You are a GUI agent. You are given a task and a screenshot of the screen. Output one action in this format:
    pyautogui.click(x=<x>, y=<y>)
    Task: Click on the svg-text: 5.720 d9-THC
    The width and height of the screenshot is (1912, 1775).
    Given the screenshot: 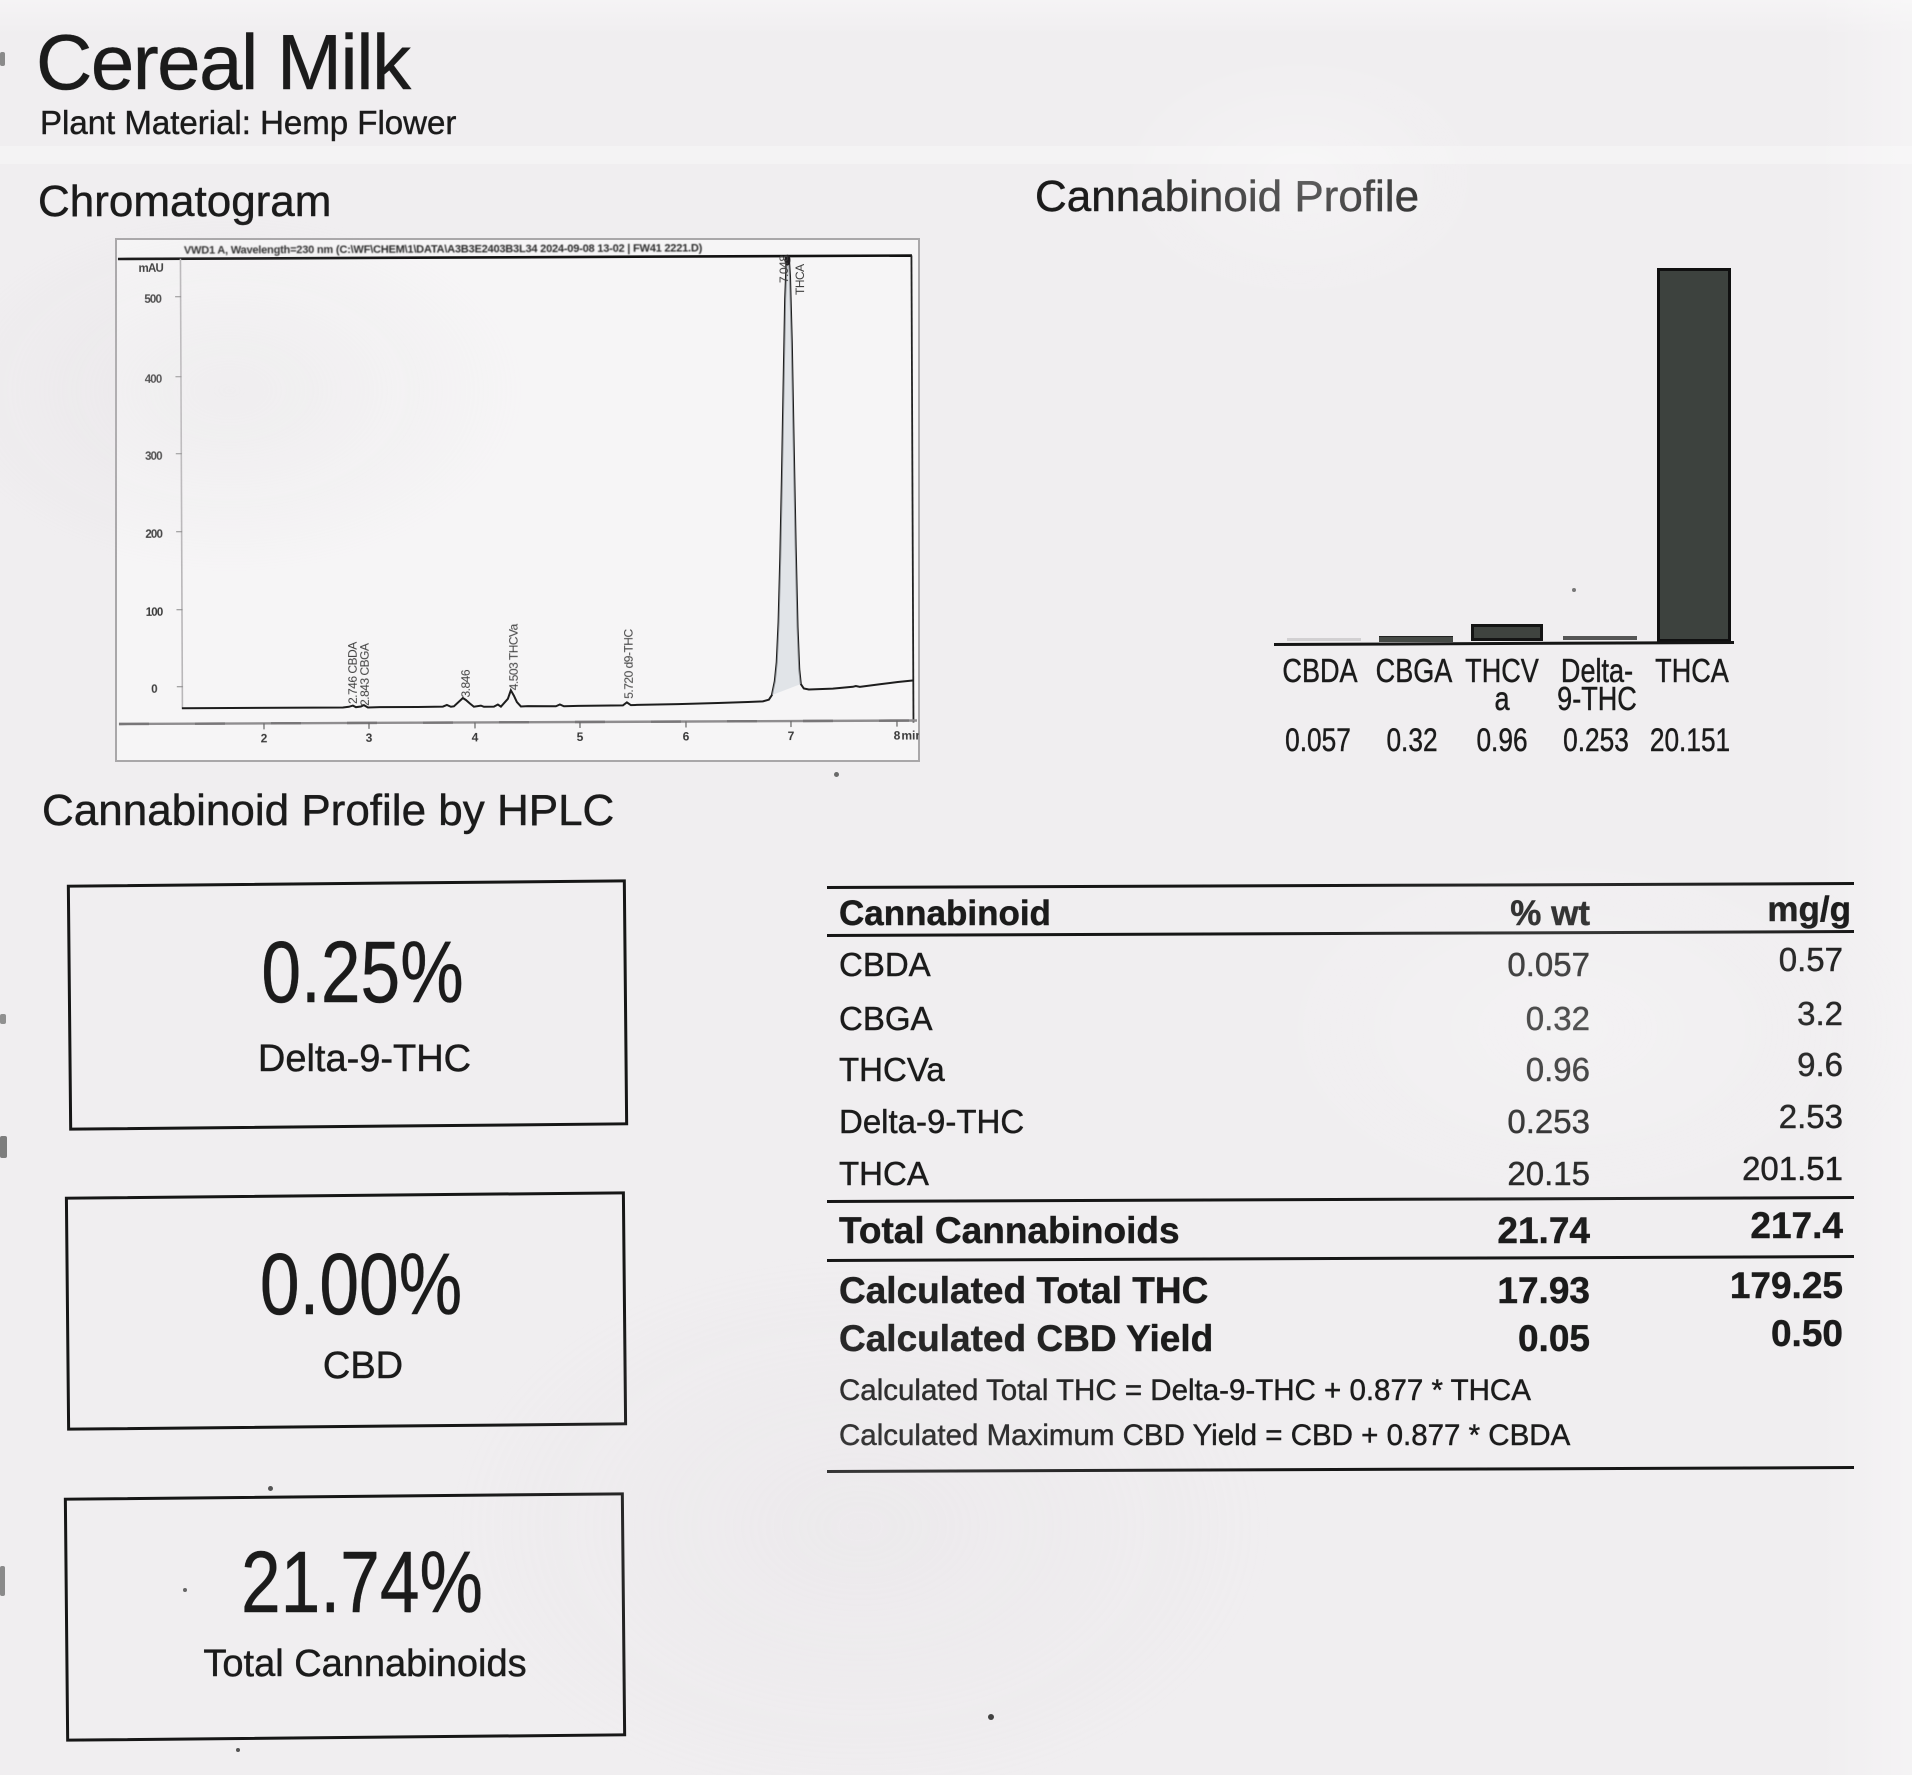 What is the action you would take?
    pyautogui.click(x=629, y=664)
    